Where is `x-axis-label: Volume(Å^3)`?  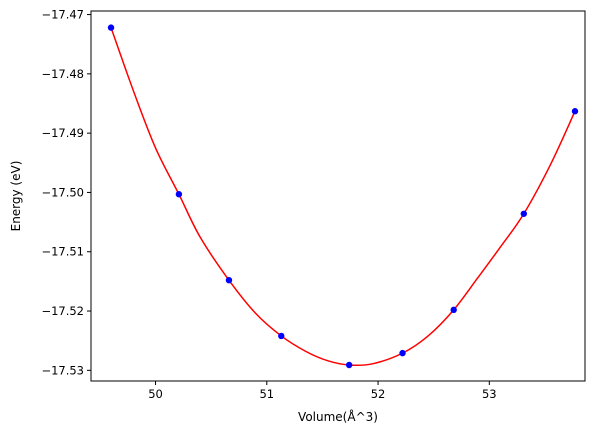
x-axis-label: Volume(Å^3) is located at coordinates (338, 416).